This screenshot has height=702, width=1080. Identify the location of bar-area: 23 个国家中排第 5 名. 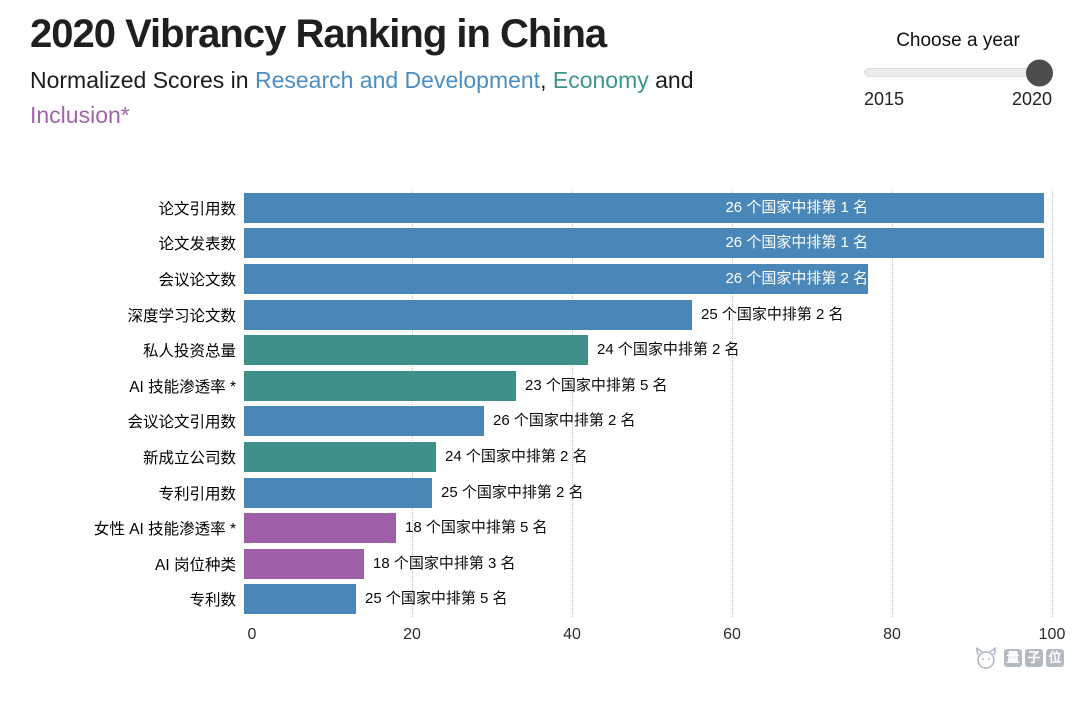
(644, 385).